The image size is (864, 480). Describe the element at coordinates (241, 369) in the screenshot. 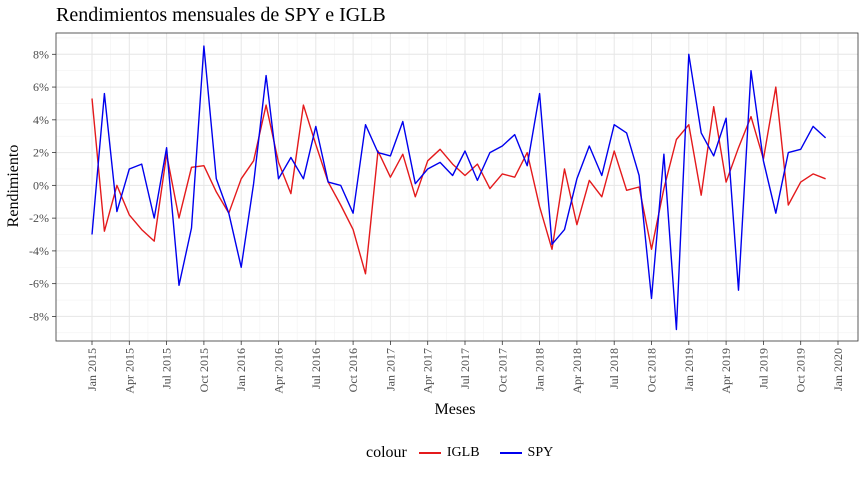

I see `x-tick-label: Jan 2016` at that location.